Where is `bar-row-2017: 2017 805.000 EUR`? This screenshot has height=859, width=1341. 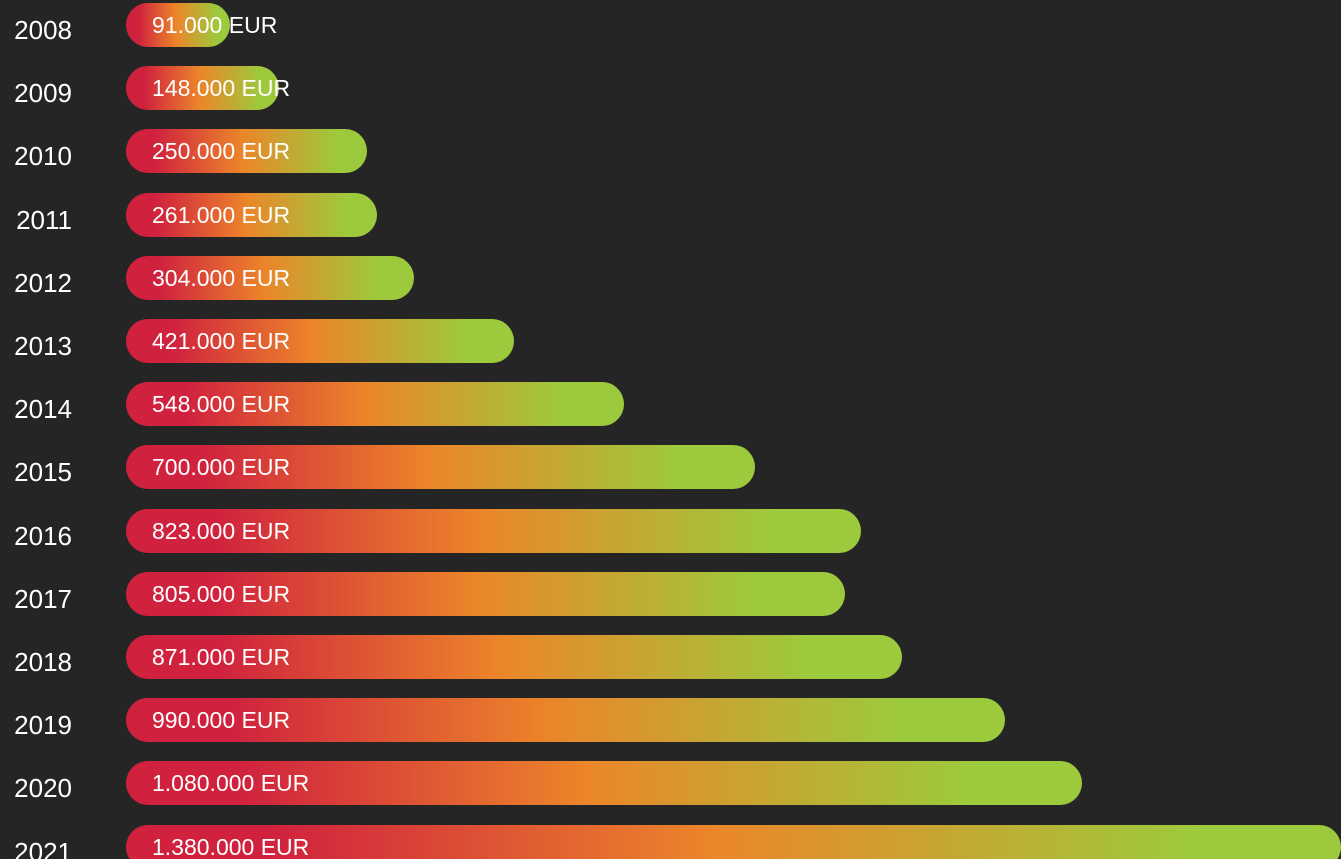
bar-row-2017: 2017 805.000 EUR is located at coordinates (670, 593).